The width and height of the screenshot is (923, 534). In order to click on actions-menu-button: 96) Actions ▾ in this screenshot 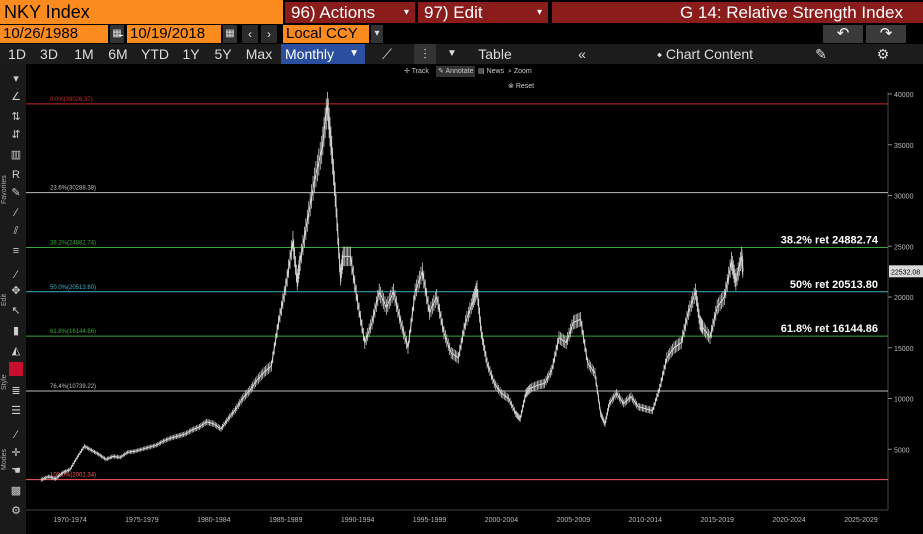, I will do `click(350, 12)`.